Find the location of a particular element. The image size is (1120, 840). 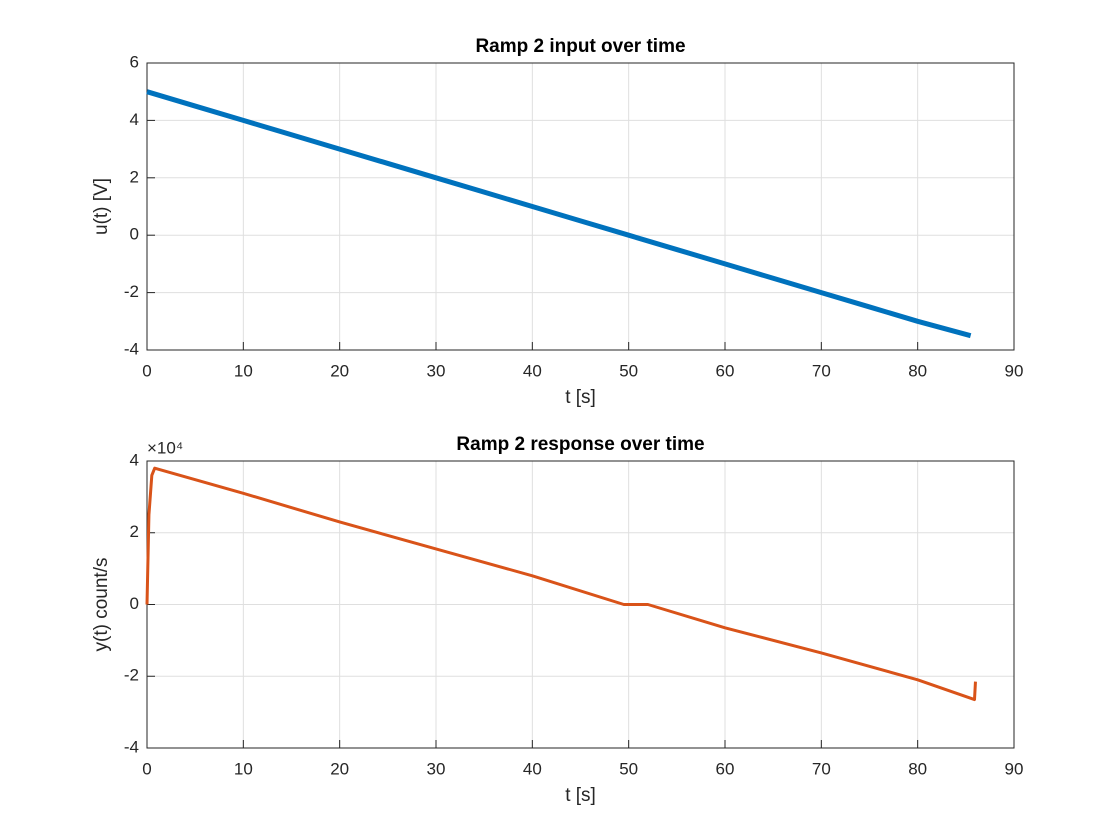

y-axis-label: u(t) [V] is located at coordinates (101, 206).